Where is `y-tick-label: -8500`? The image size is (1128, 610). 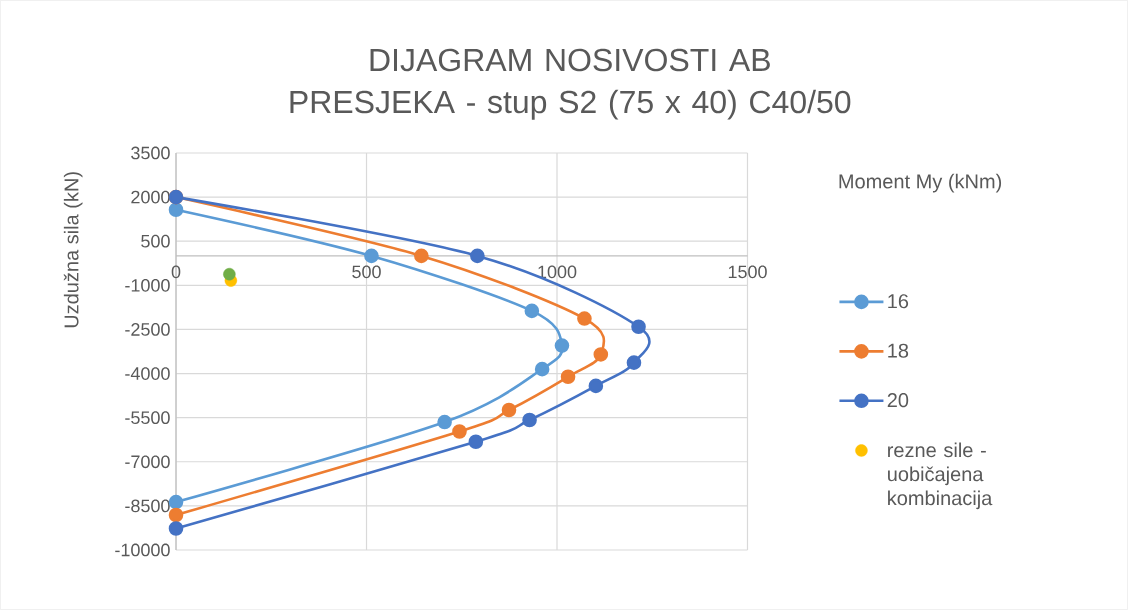 y-tick-label: -8500 is located at coordinates (147, 506).